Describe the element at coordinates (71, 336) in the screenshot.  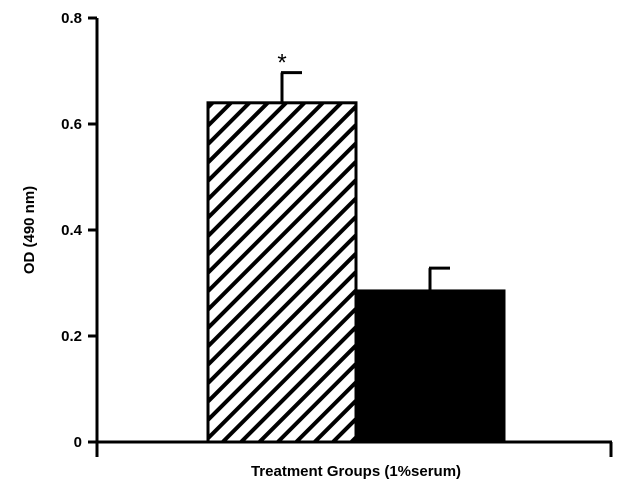
I see `y-tick-label: 0.2` at that location.